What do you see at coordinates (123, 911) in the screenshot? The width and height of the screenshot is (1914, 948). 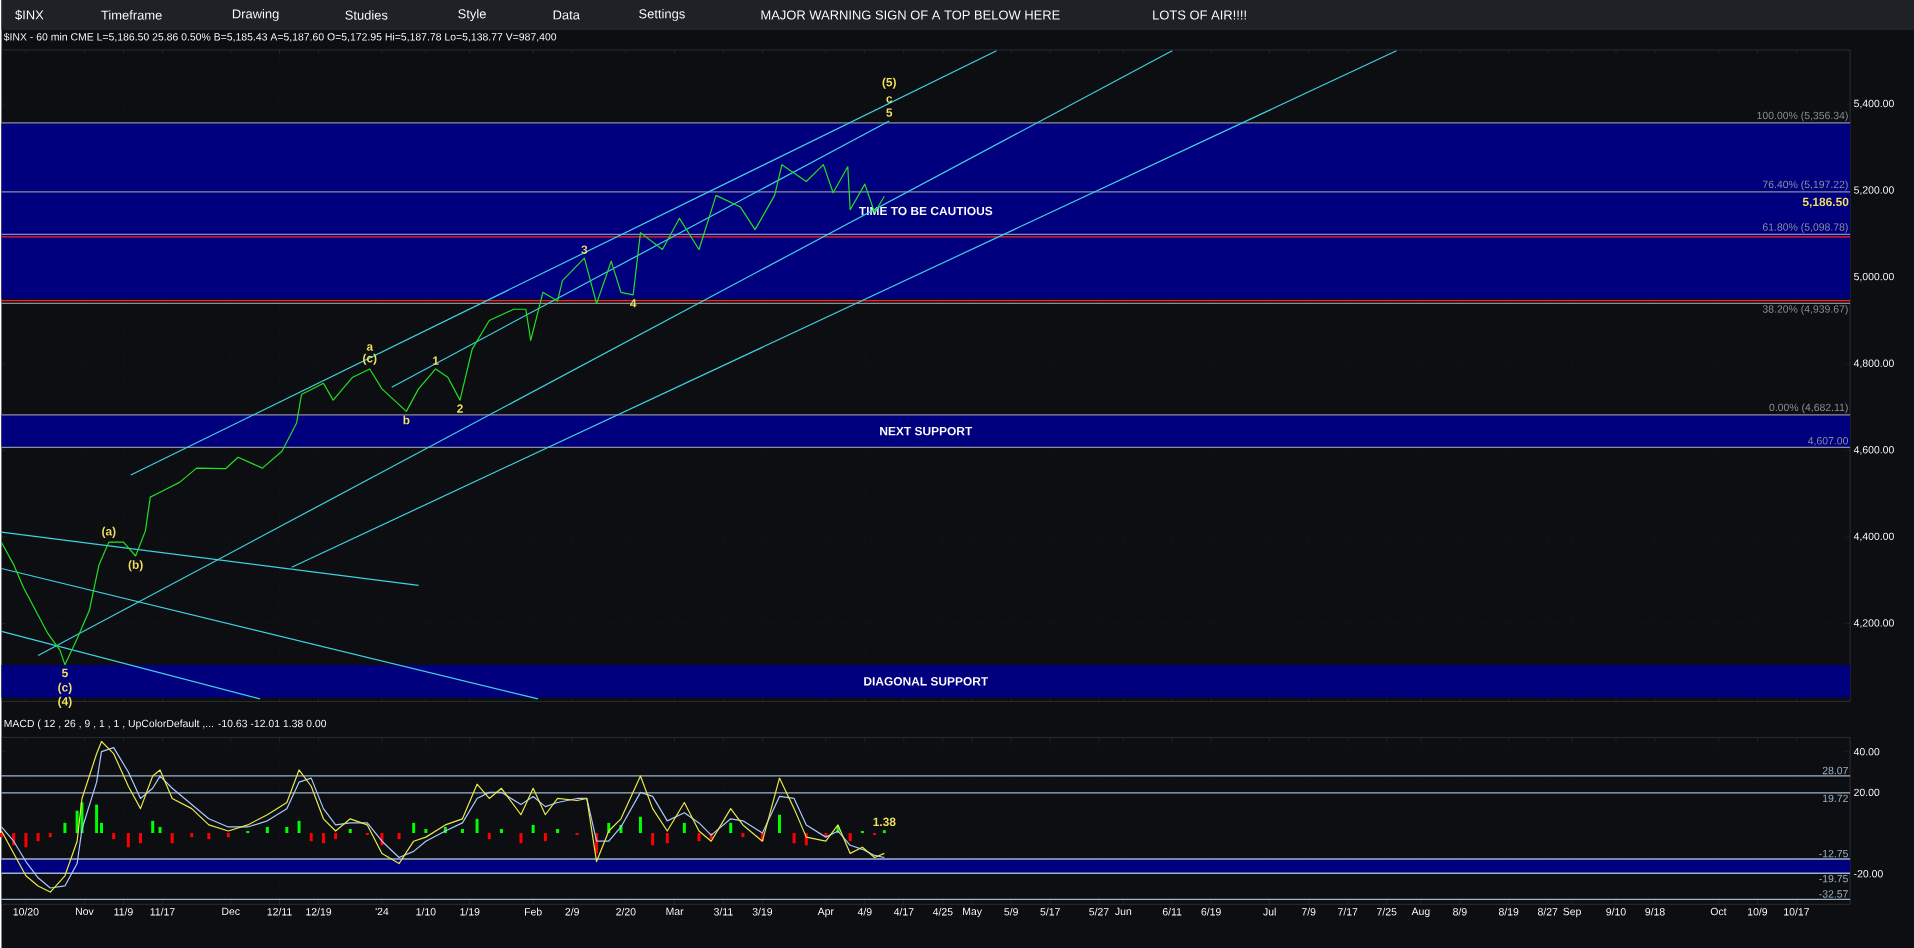 I see `x-tick-label: 11/9` at bounding box center [123, 911].